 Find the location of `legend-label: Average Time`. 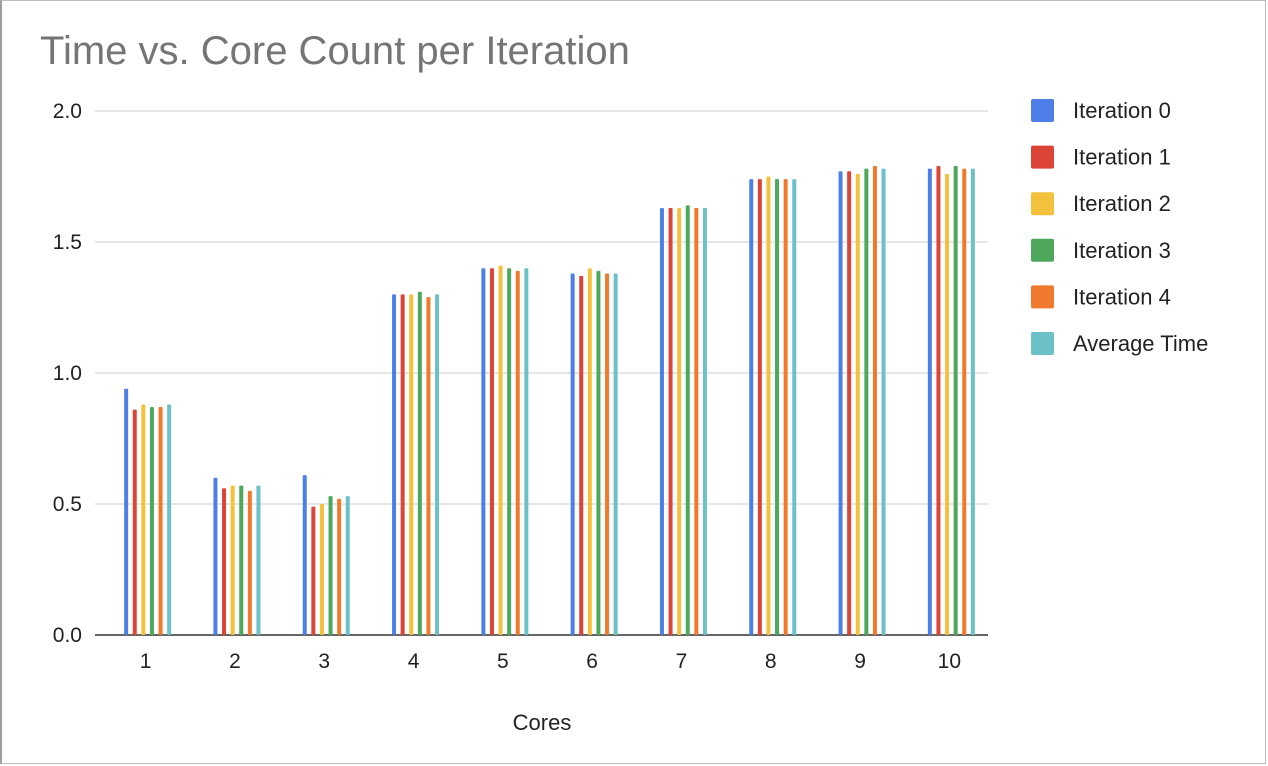

legend-label: Average Time is located at coordinates (1140, 343).